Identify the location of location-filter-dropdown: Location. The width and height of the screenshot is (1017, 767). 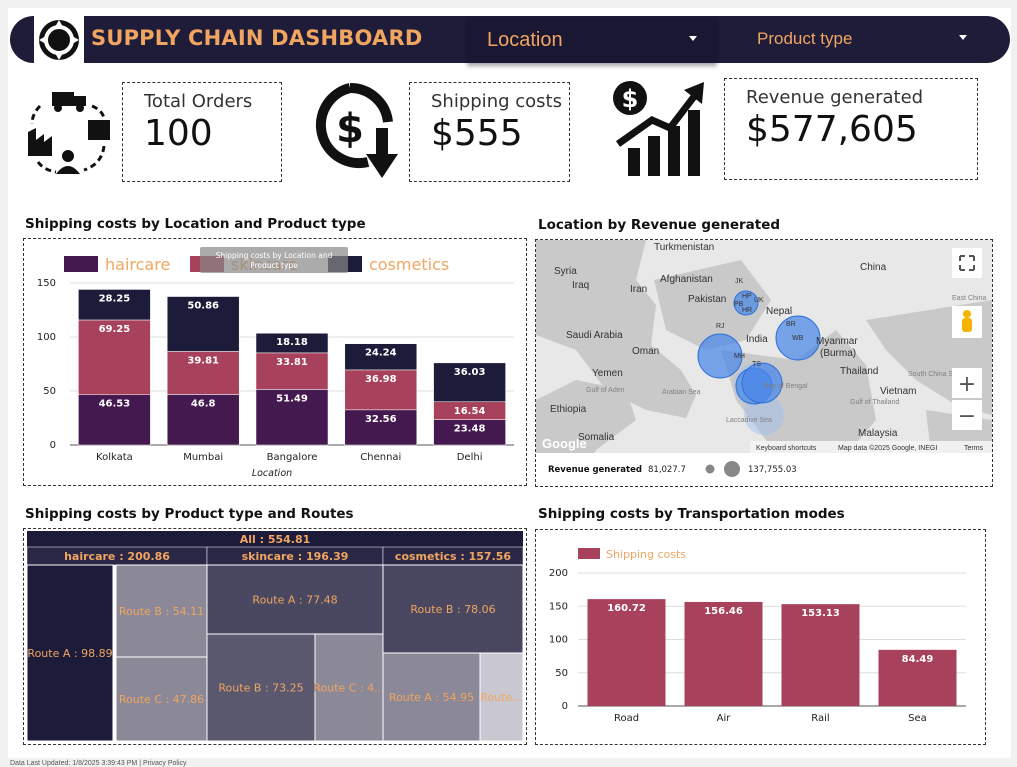
(592, 40).